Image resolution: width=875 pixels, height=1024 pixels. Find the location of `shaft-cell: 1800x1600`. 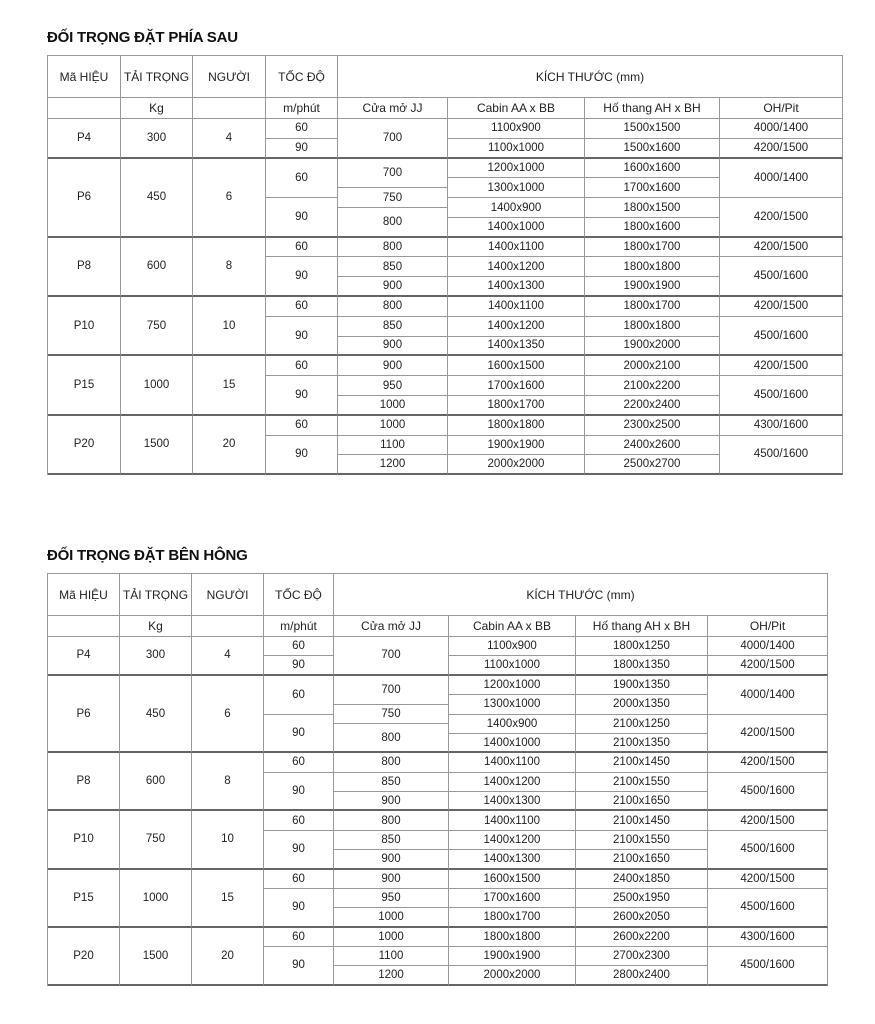

shaft-cell: 1800x1600 is located at coordinates (652, 227).